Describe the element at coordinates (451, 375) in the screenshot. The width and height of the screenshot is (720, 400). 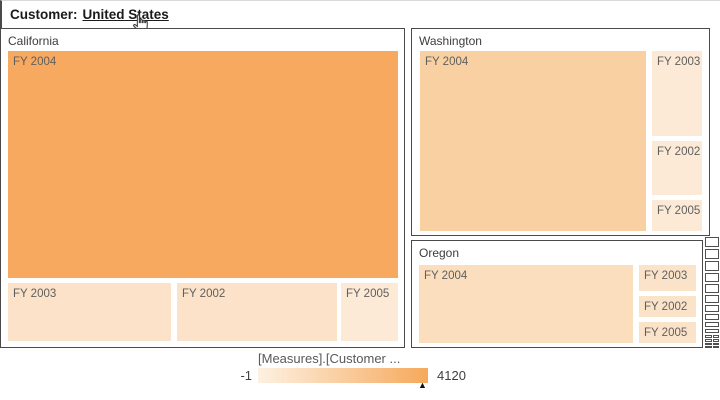
I see `legend-max-value: 4120` at that location.